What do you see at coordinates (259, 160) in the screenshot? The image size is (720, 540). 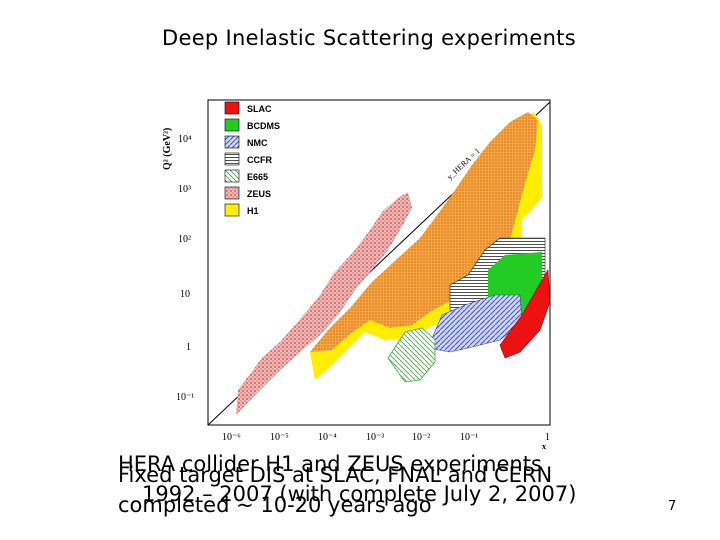 I see `legend-label-ccfr: CCFR` at bounding box center [259, 160].